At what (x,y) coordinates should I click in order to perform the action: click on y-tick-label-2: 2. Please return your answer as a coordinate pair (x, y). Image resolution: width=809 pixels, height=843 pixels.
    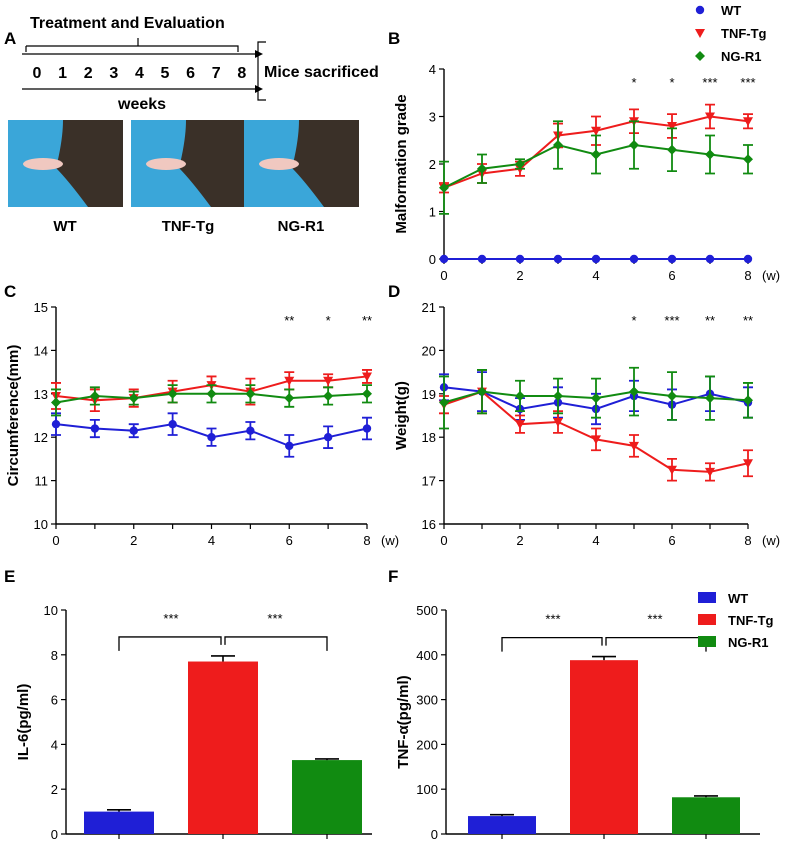
    Looking at the image, I should click on (54, 789).